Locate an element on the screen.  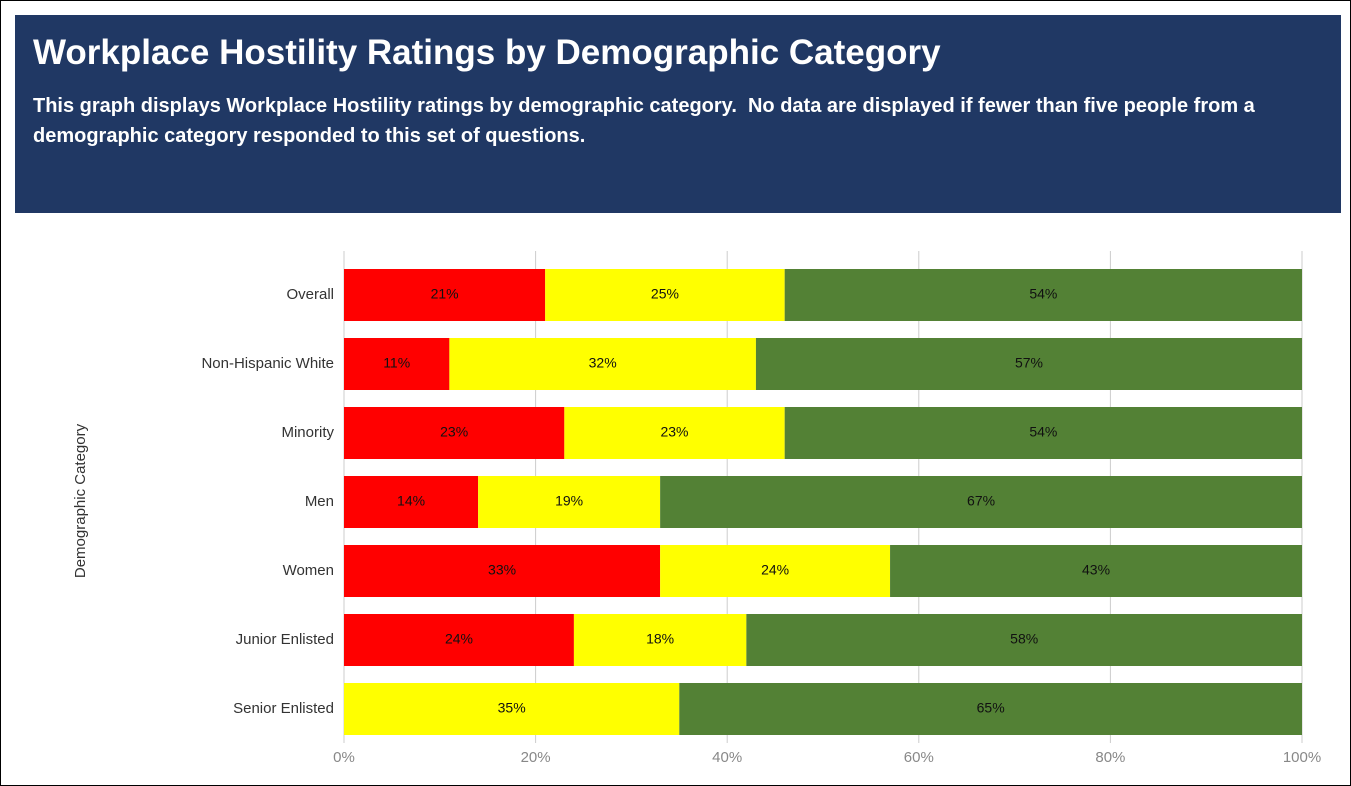
value-label: 65% is located at coordinates (991, 708).